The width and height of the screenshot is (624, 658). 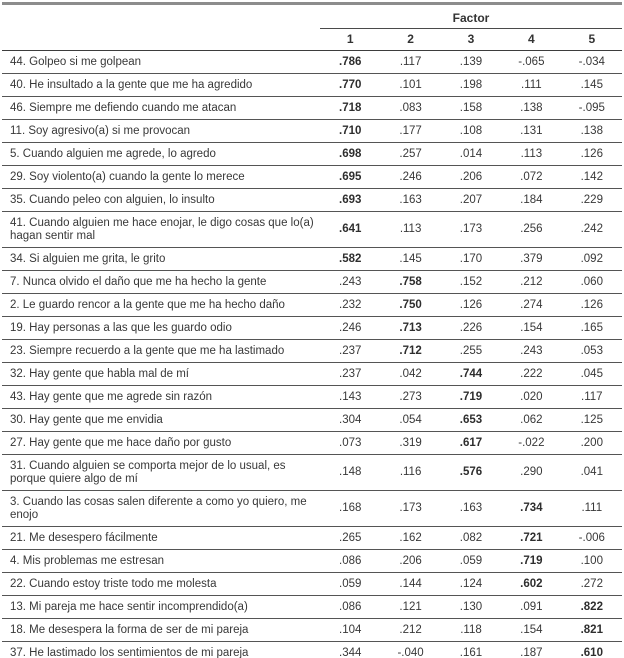 What do you see at coordinates (531, 419) in the screenshot?
I see `value-cell: .062` at bounding box center [531, 419].